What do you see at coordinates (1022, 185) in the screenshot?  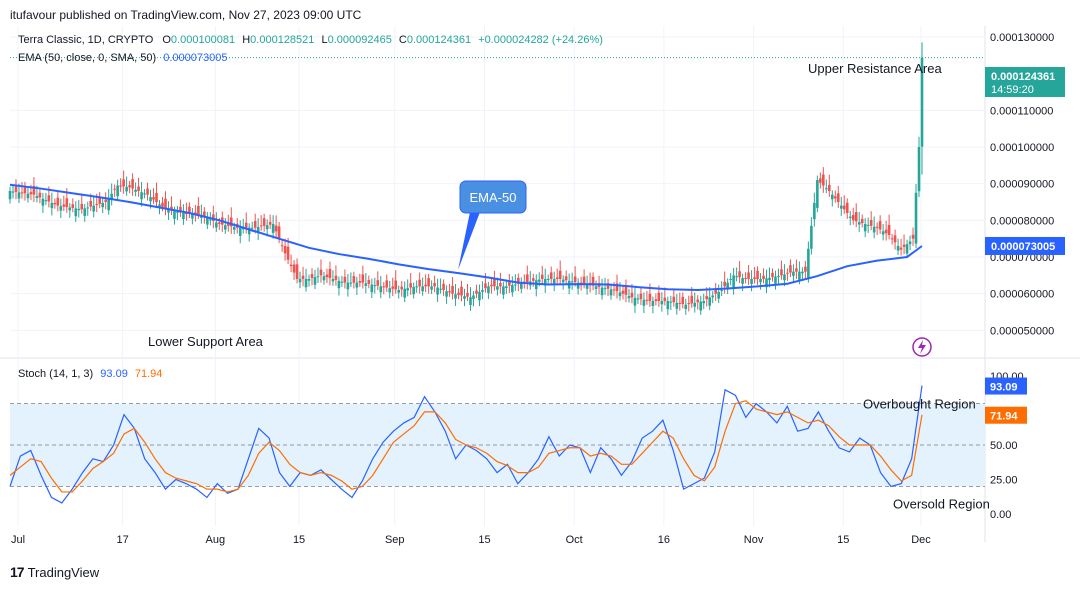 I see `price-tick-label: 0.000090000` at bounding box center [1022, 185].